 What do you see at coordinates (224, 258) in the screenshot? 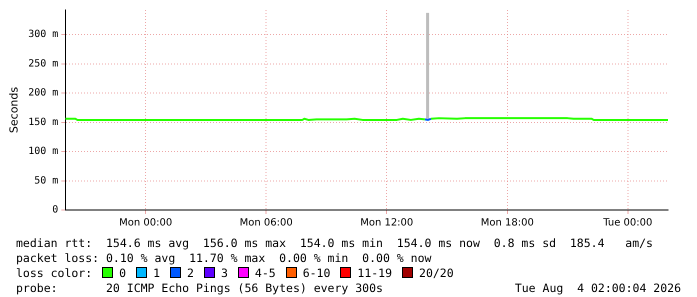
I see `text: packet loss: 0.10 % avg 11.70 % max 0.00 % min 0.00 % now` at bounding box center [224, 258].